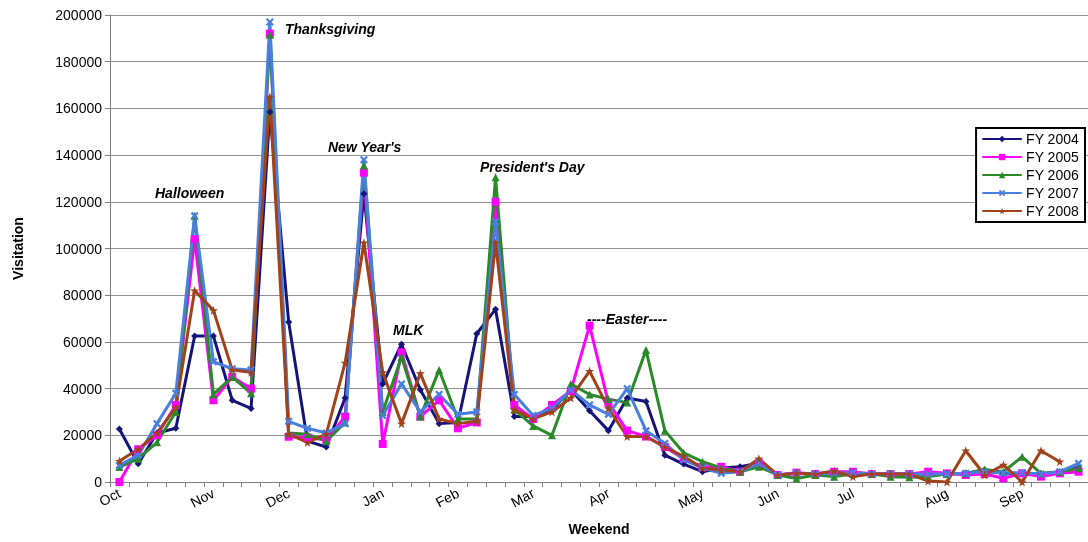 The height and width of the screenshot is (542, 1088). I want to click on annotation: President's Day, so click(533, 167).